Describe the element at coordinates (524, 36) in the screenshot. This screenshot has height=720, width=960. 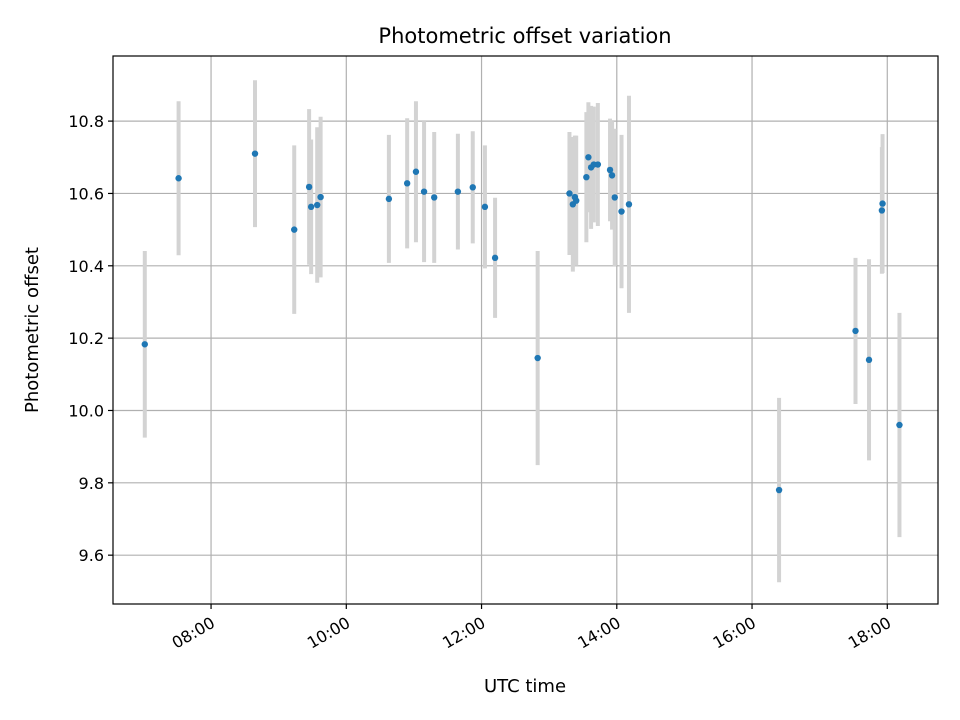
I see `chart-title: Photometric offset variation` at that location.